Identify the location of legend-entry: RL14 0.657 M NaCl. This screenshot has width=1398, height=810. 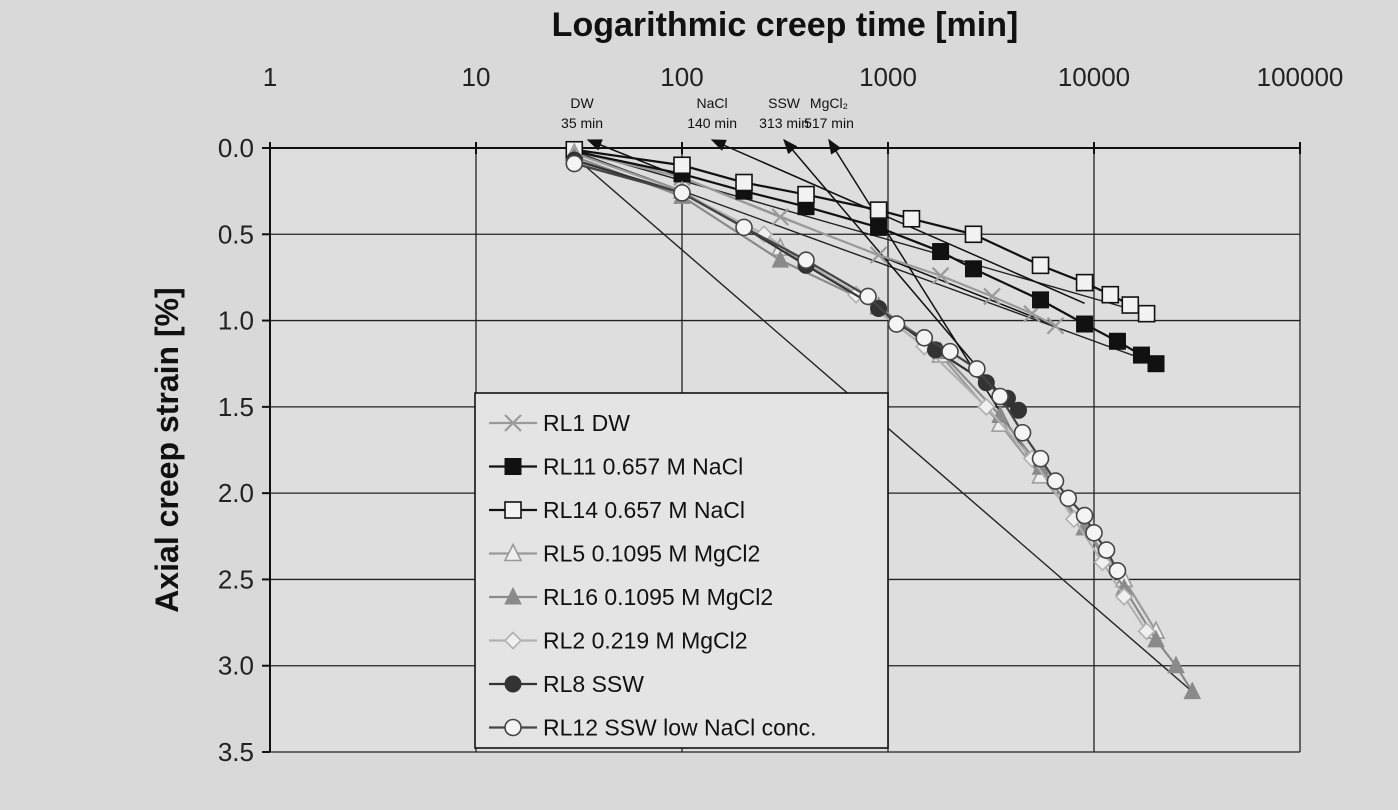
(644, 510).